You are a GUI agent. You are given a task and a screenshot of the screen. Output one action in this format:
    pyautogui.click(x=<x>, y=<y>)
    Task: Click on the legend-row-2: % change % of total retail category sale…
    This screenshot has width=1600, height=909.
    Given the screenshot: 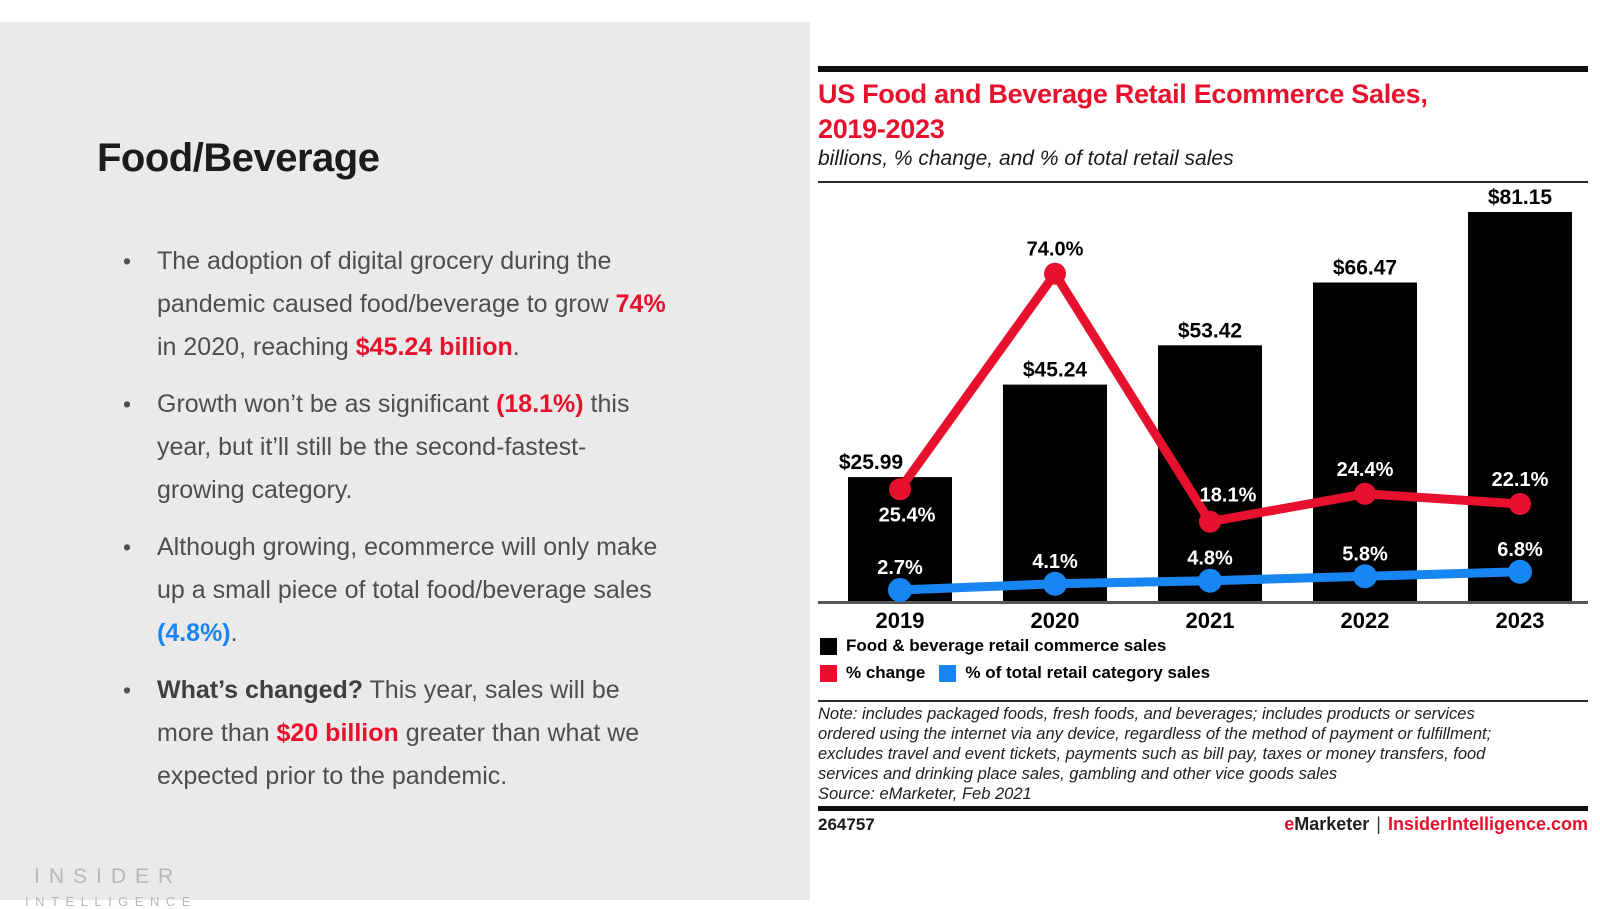 What is the action you would take?
    pyautogui.click(x=1015, y=673)
    